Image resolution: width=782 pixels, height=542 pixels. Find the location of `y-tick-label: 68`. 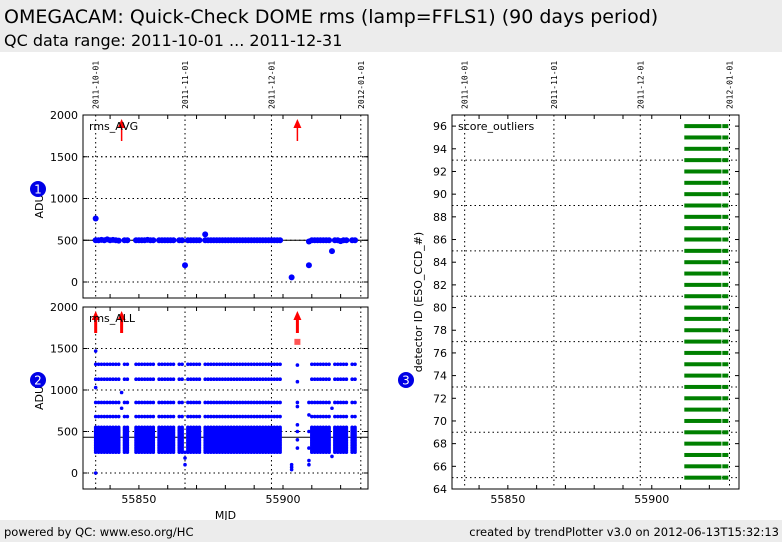

y-tick-label: 68 is located at coordinates (440, 444).